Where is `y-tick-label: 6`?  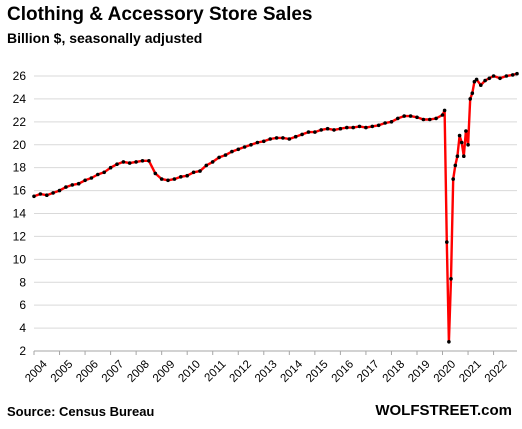 y-tick-label: 6 is located at coordinates (22, 305).